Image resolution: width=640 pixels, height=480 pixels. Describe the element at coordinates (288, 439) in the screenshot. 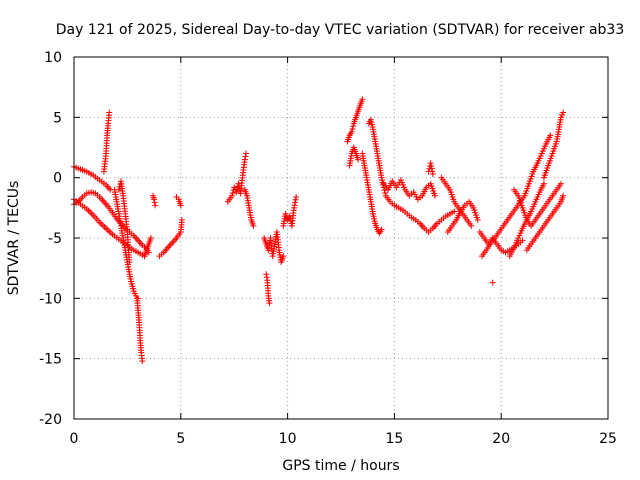

I see `x-tick-label: 10` at that location.